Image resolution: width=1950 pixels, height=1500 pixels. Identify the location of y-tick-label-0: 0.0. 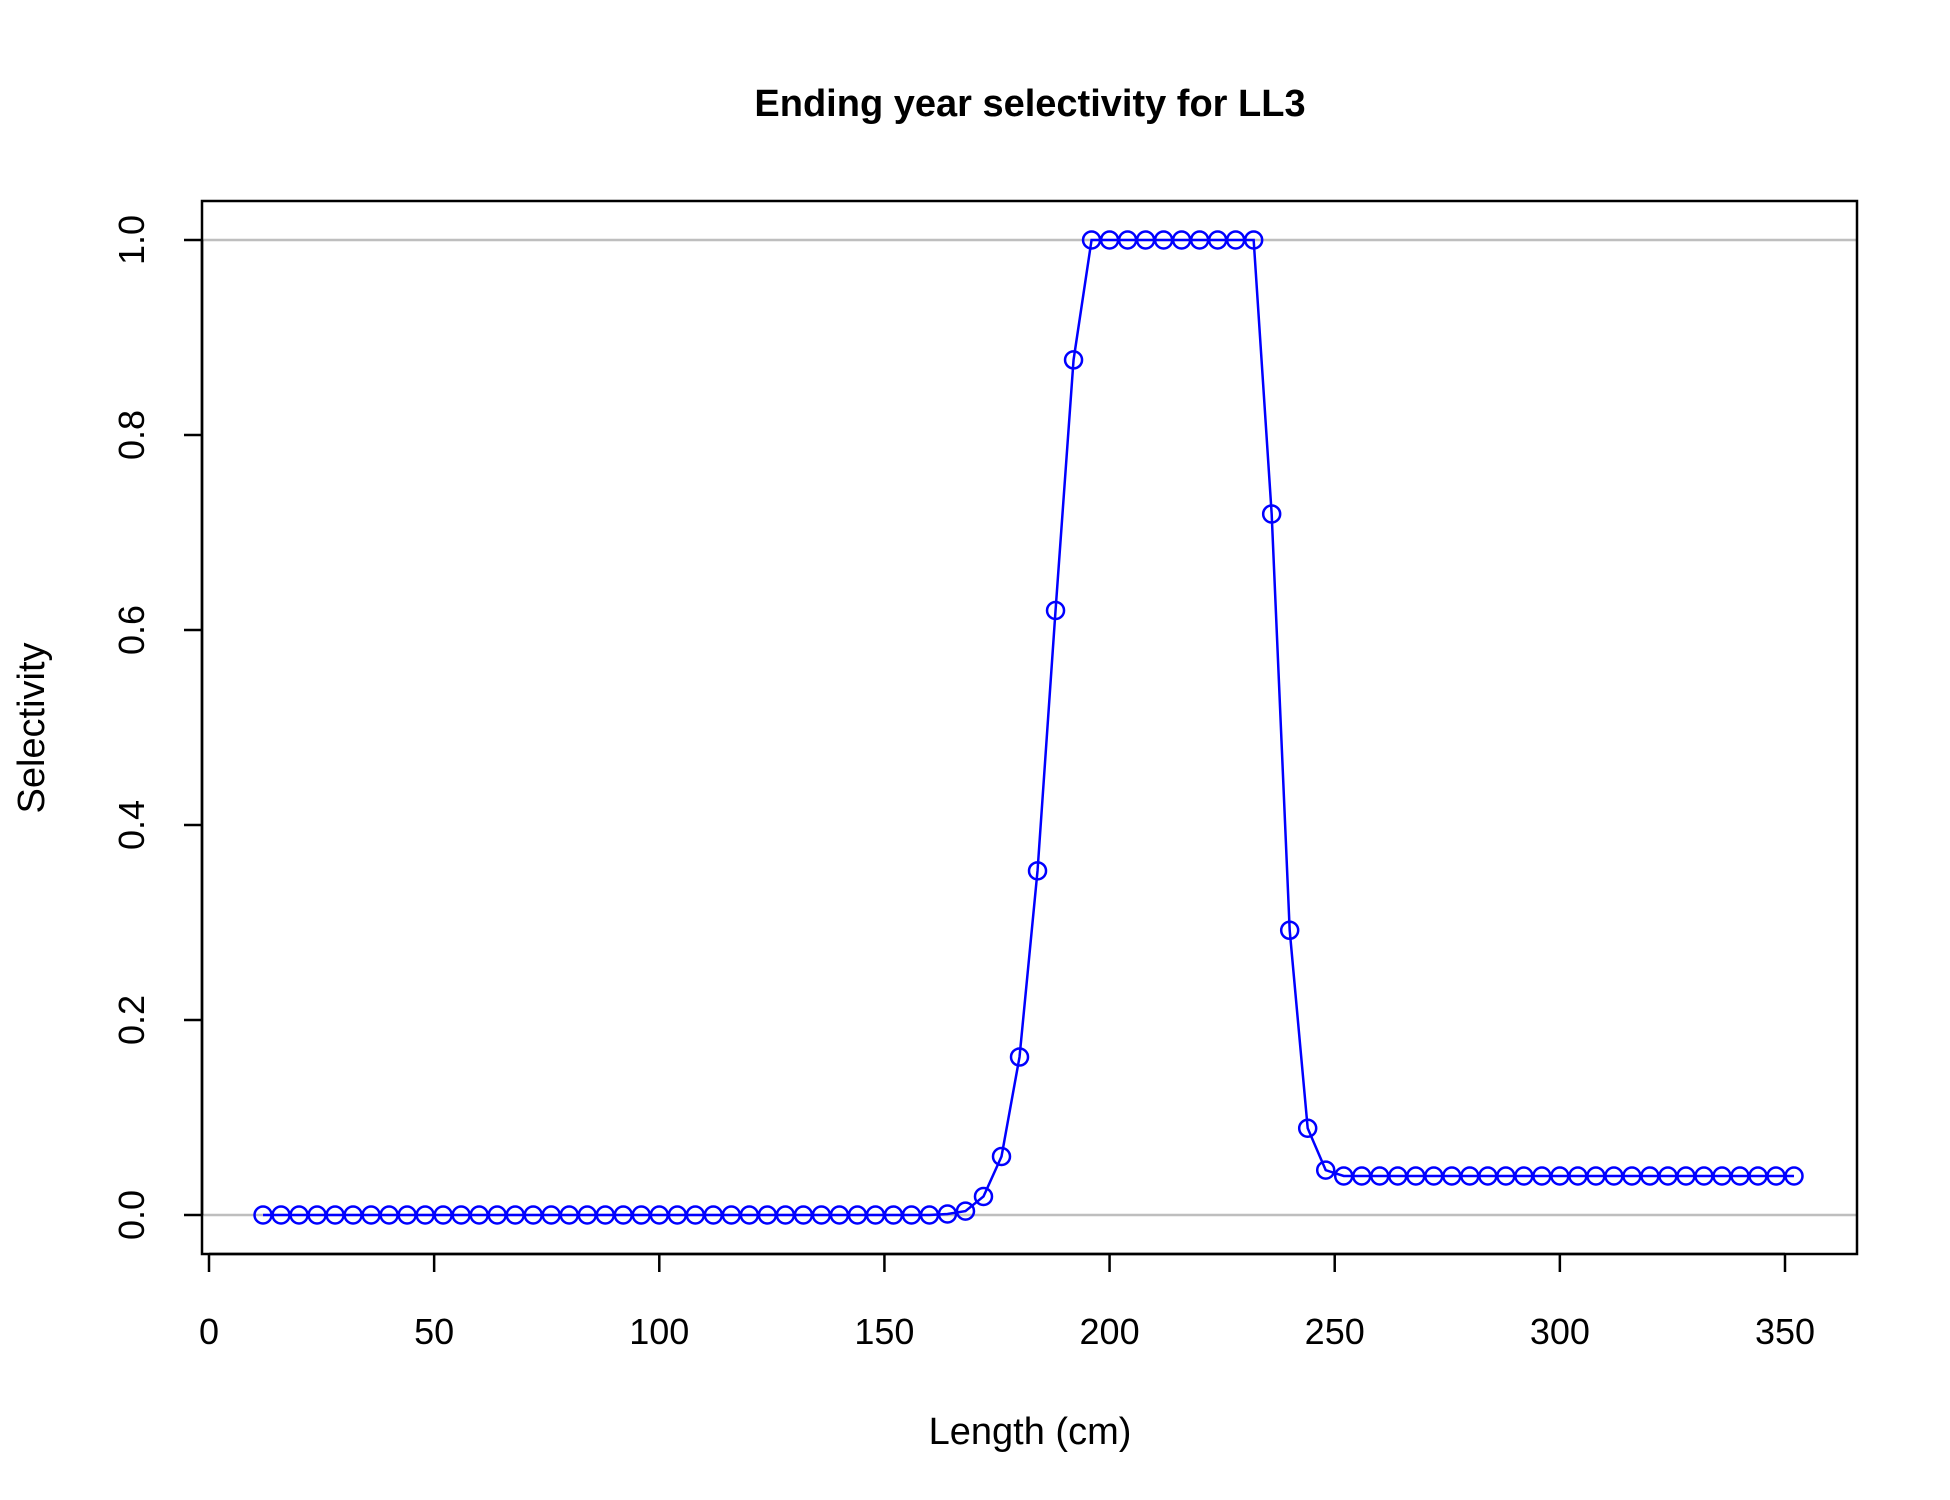
(131, 1215).